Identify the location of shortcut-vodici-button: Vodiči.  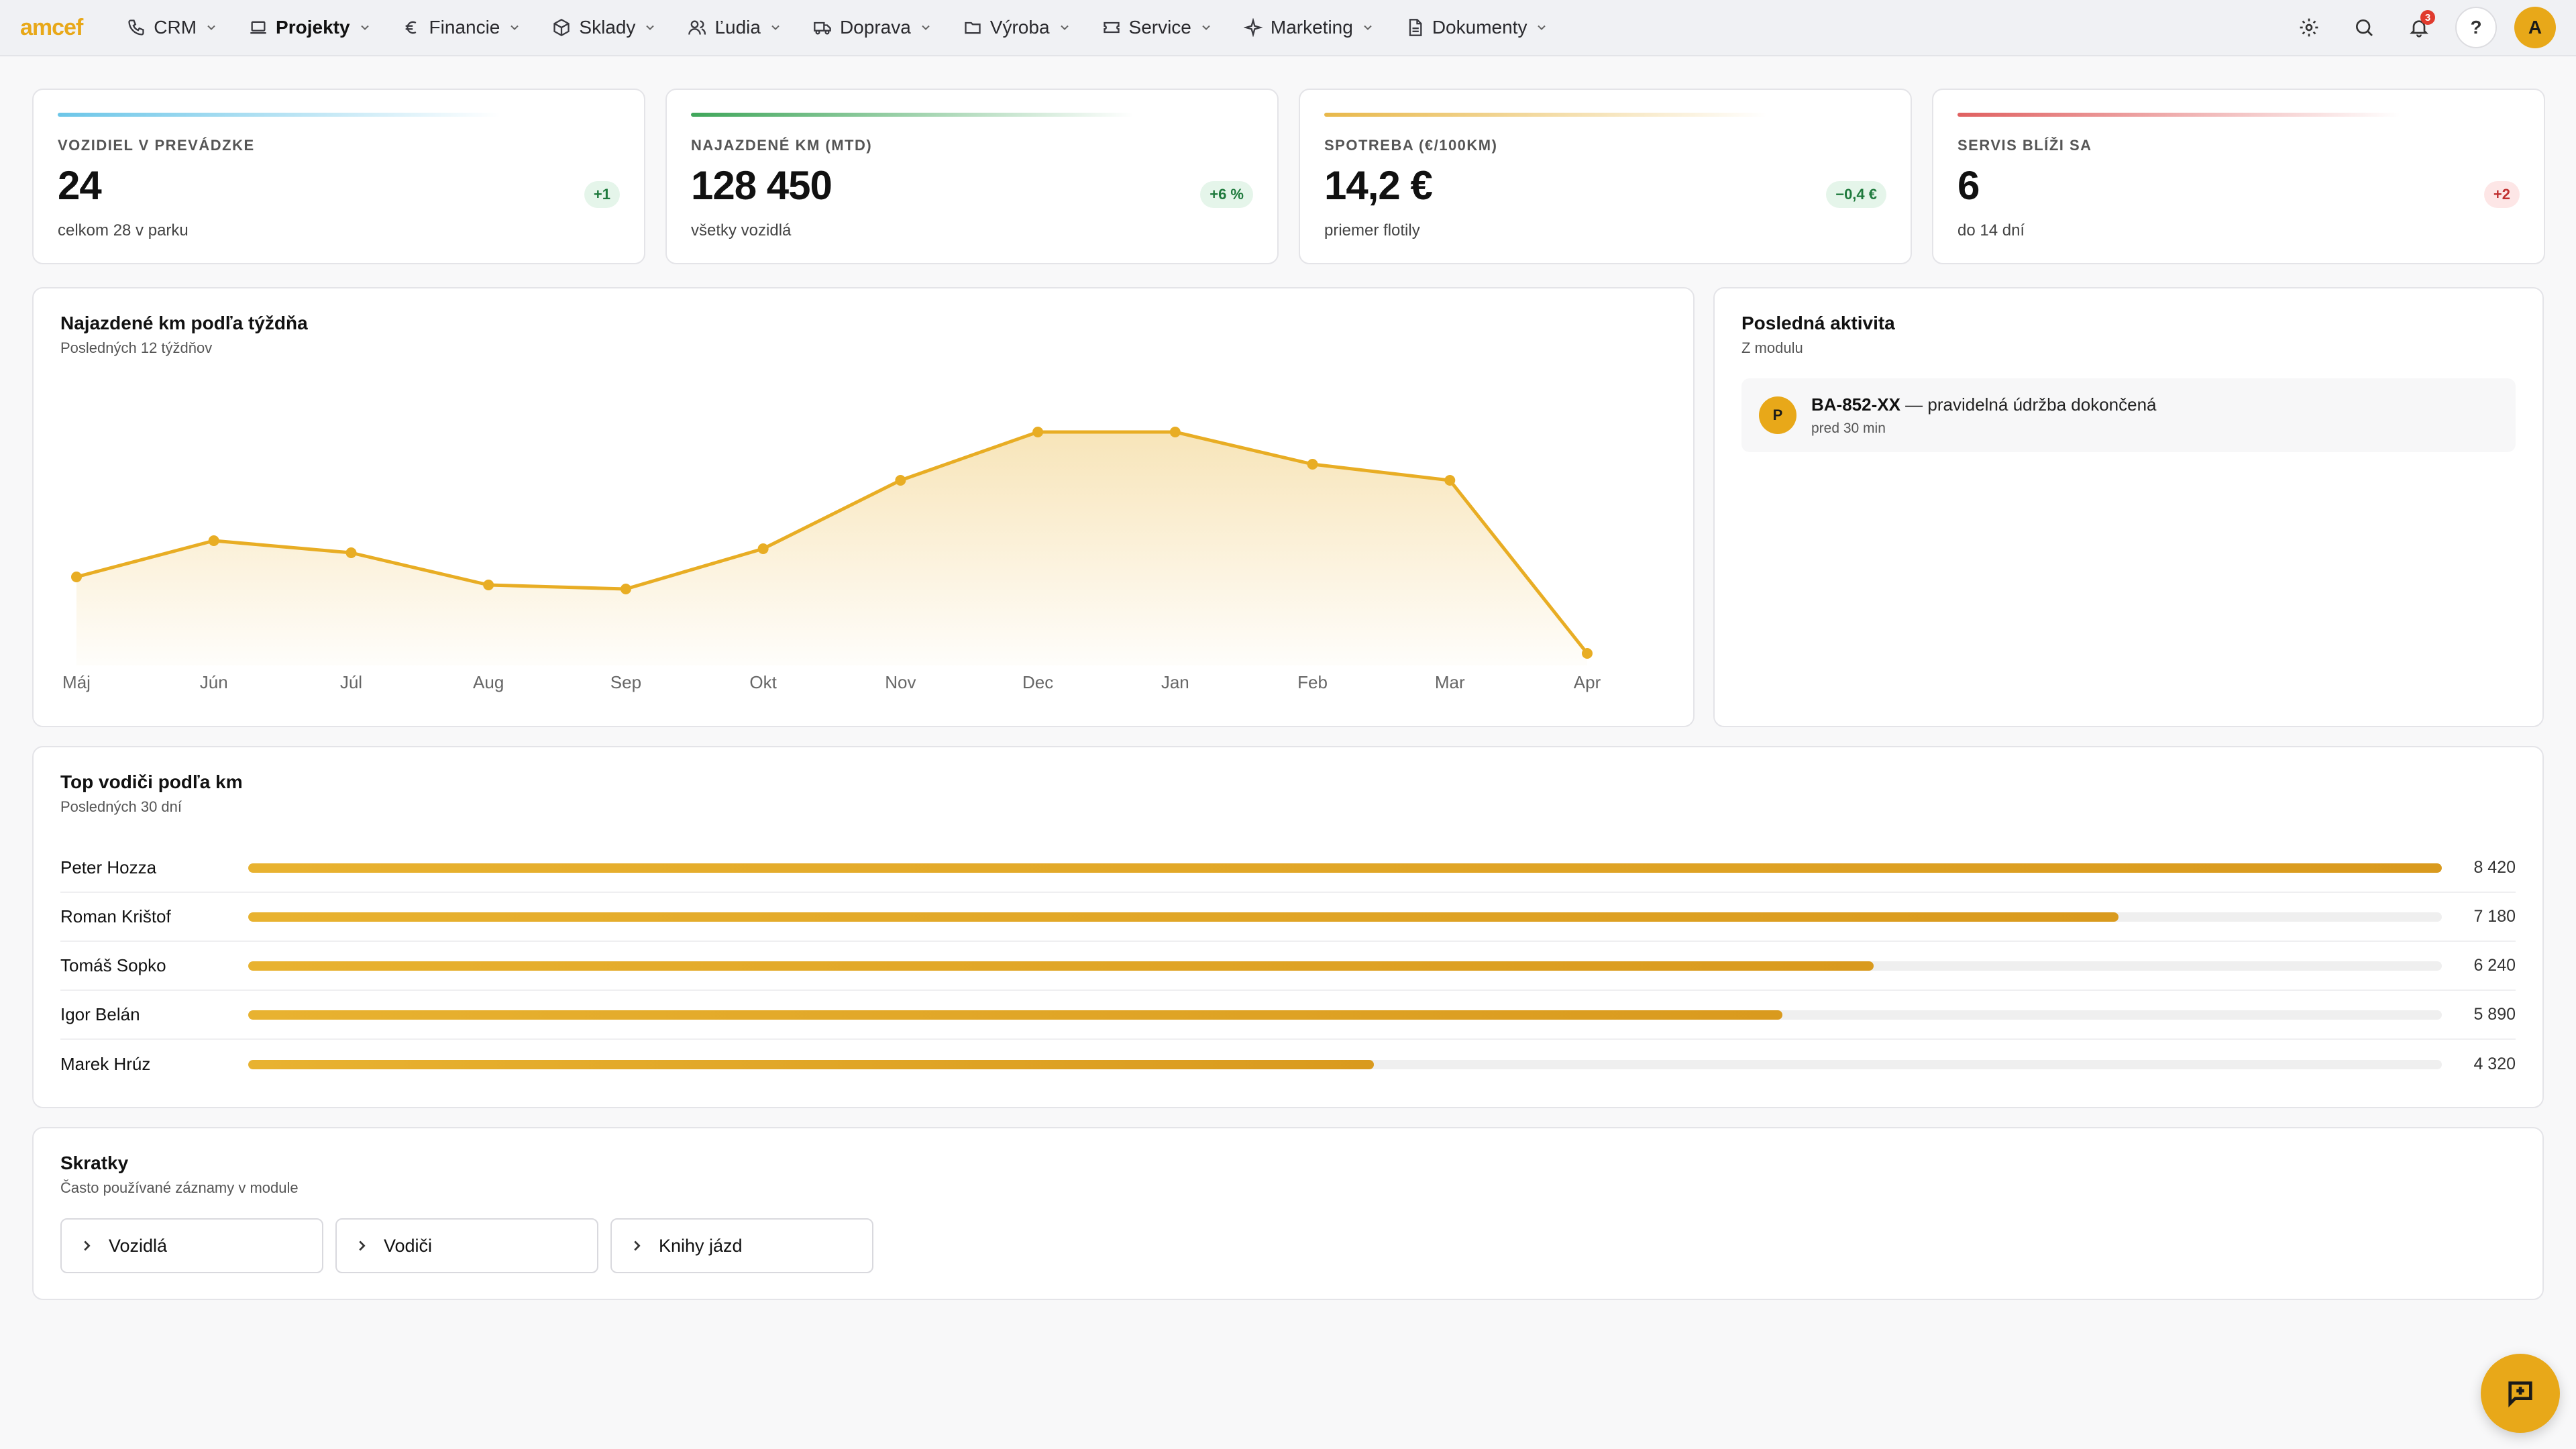
(466, 1245).